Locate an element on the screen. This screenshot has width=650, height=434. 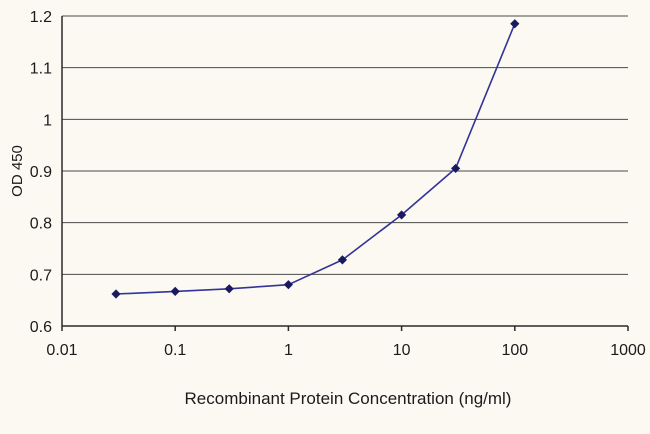
x-tick-label: 1 is located at coordinates (288, 350).